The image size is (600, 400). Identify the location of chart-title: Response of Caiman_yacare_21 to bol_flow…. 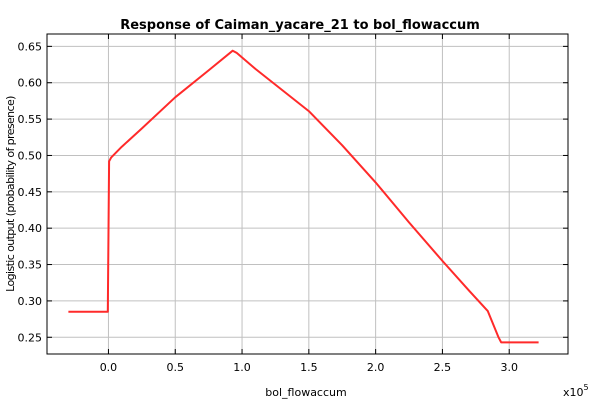
(300, 25).